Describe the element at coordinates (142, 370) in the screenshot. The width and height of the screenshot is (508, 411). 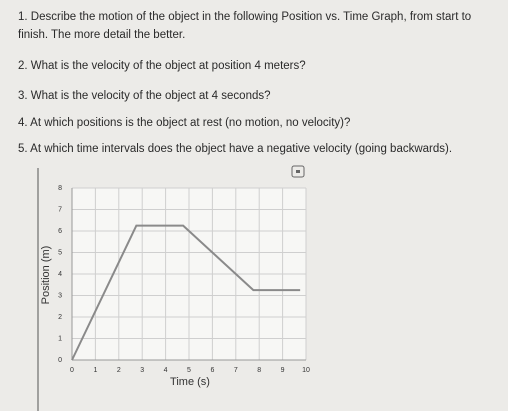
I see `x-tick-label: 3` at that location.